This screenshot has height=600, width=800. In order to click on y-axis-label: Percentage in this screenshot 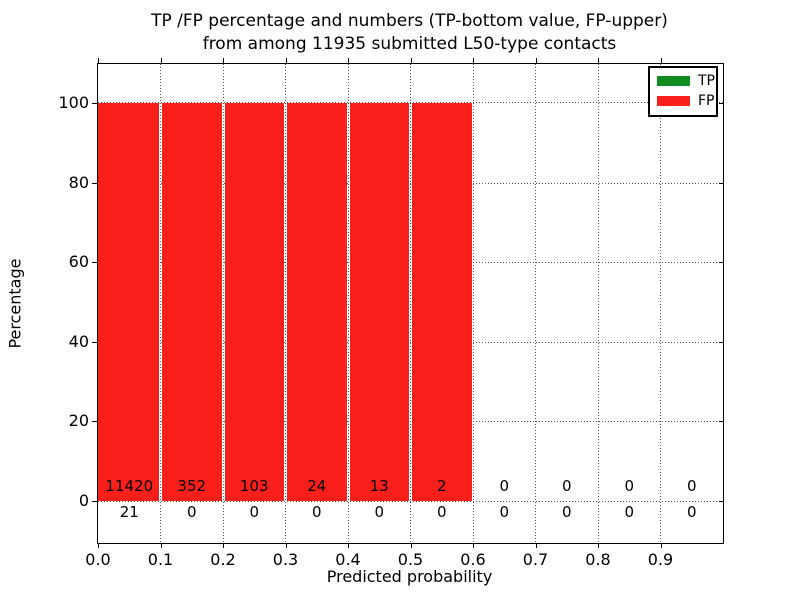, I will do `click(15, 303)`.